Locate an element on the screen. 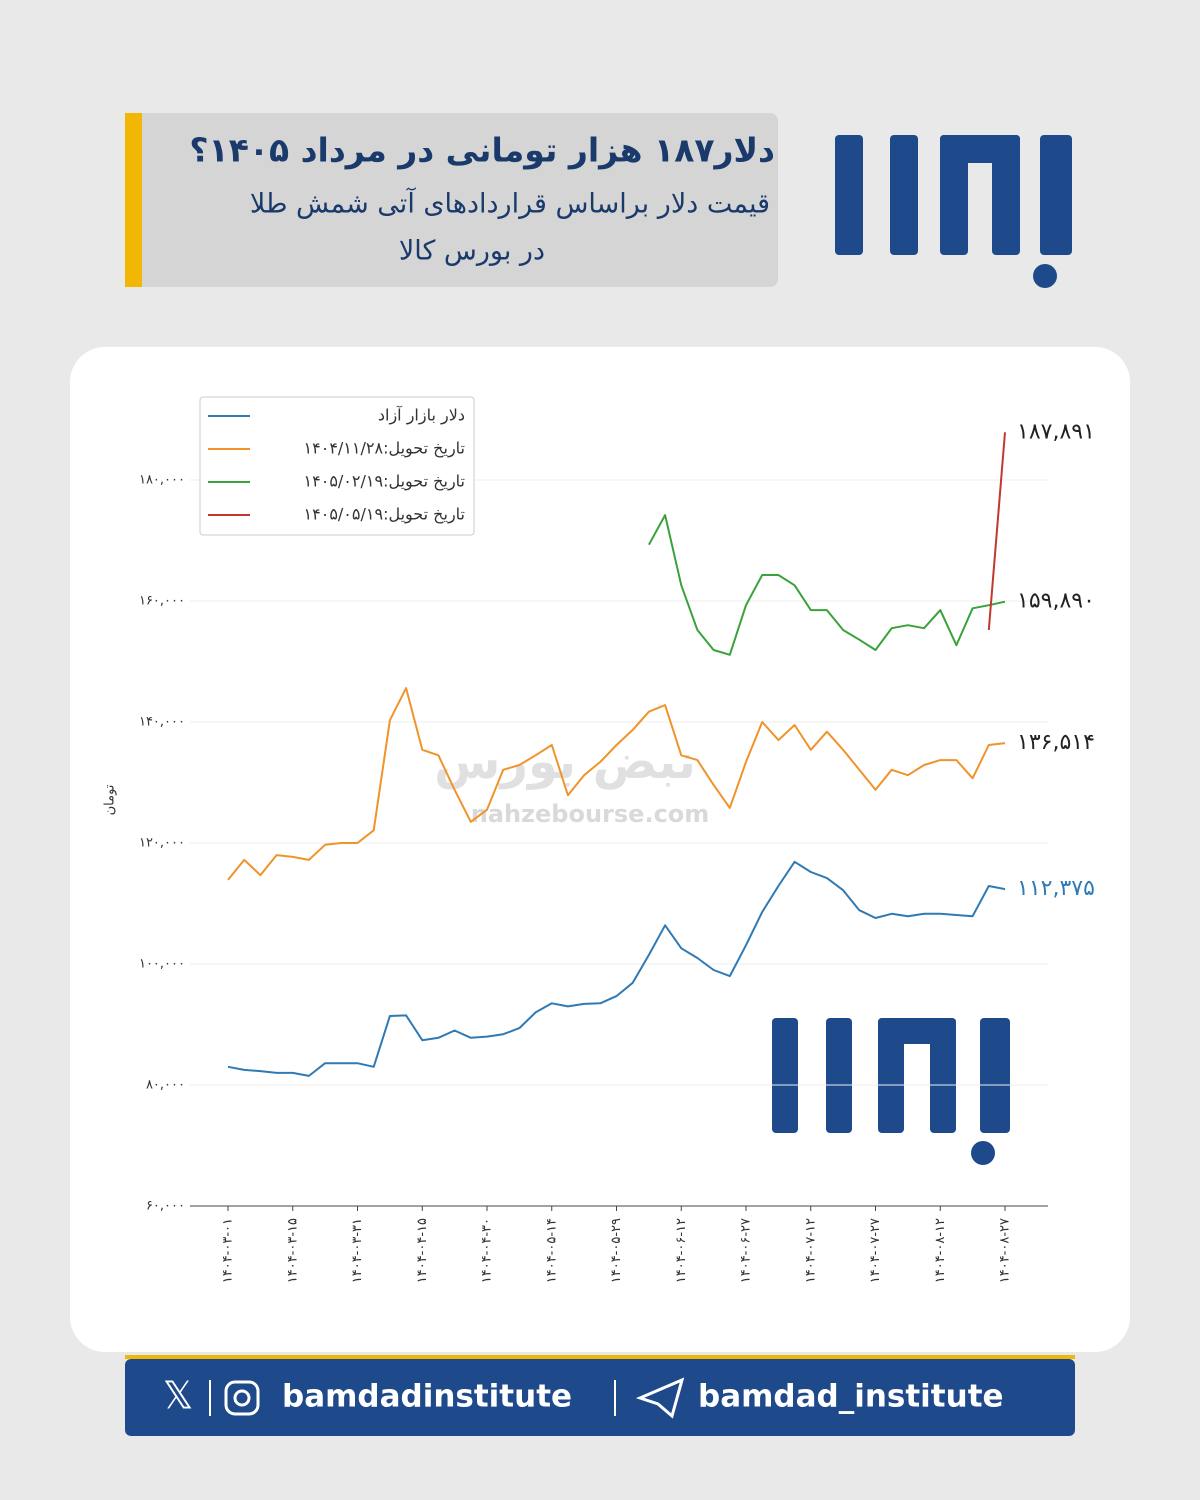 This screenshot has height=1500, width=1200. x-tick-label: ۱۴۰۴-۰۳-۱۵ is located at coordinates (292, 1250).